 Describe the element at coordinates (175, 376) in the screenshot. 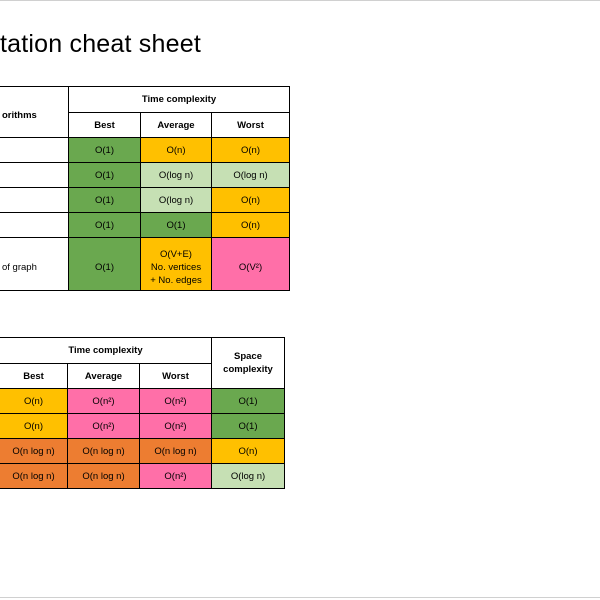

I see `table2-subheader-worst: Worst` at that location.